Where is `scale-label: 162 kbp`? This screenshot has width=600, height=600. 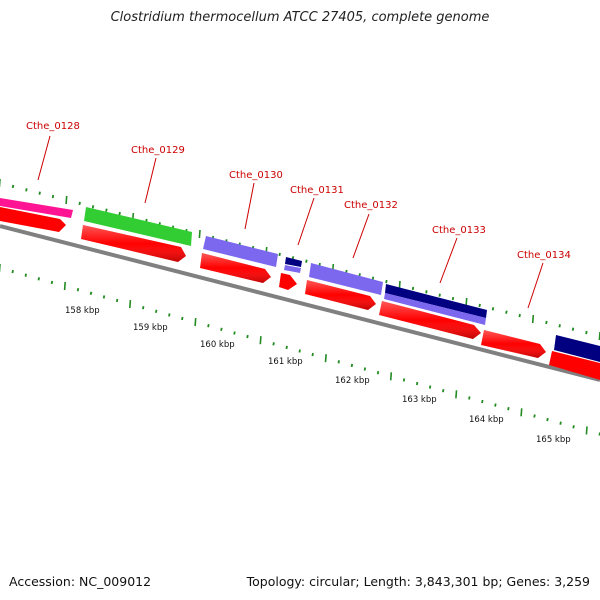 scale-label: 162 kbp is located at coordinates (352, 381).